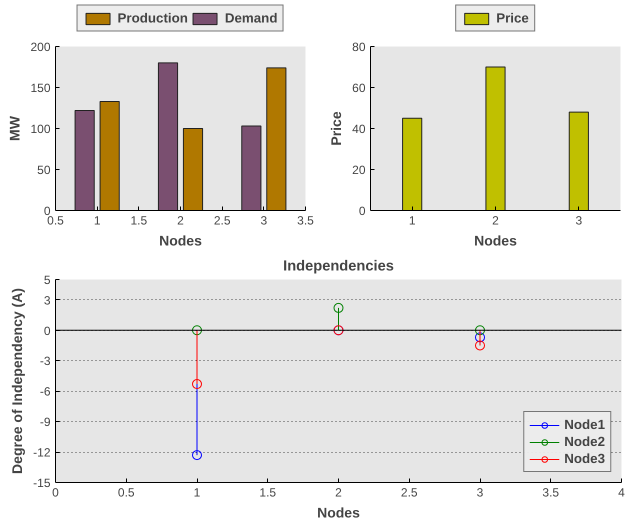  I want to click on x-tick-label: 0, so click(56, 493).